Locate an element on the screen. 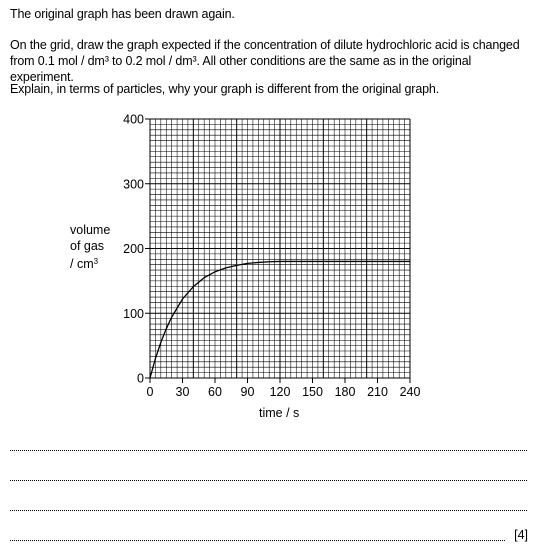  y-axis-label-line: of gas is located at coordinates (87, 246).